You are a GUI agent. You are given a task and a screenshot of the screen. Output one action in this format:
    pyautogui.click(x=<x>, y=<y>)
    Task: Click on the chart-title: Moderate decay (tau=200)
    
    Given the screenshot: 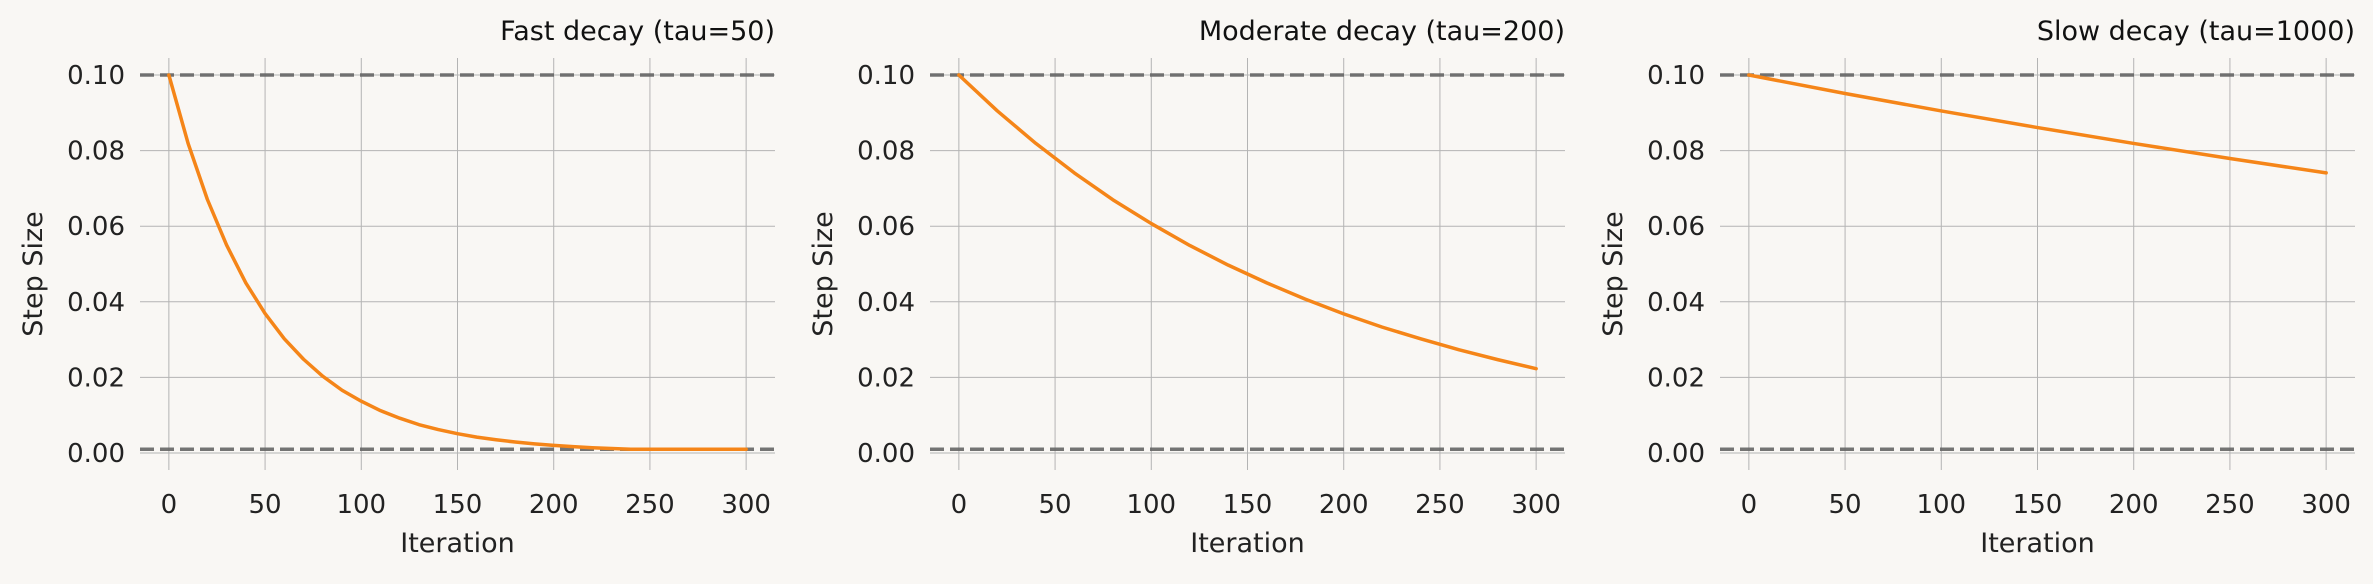 What is the action you would take?
    pyautogui.click(x=1382, y=31)
    